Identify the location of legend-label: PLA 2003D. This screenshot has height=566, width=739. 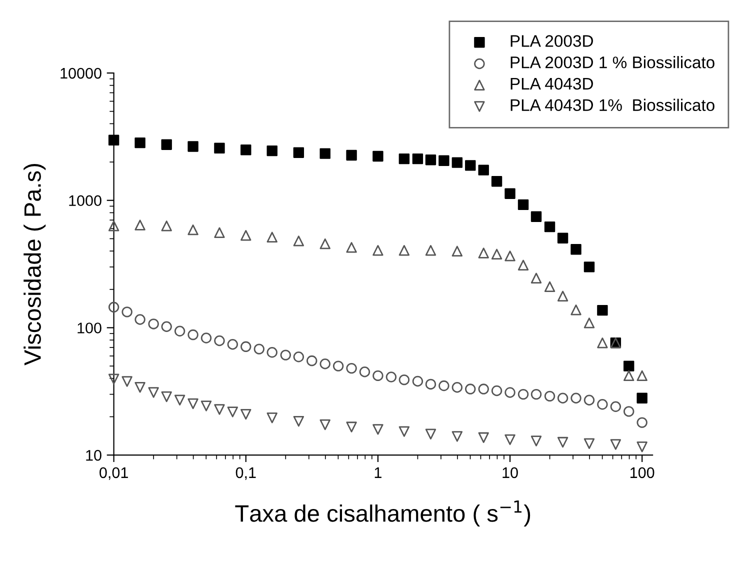
(551, 41).